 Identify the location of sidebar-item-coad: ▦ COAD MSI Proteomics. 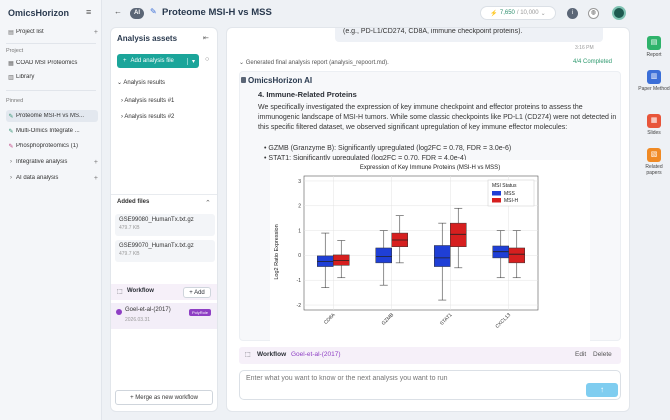
(52, 63).